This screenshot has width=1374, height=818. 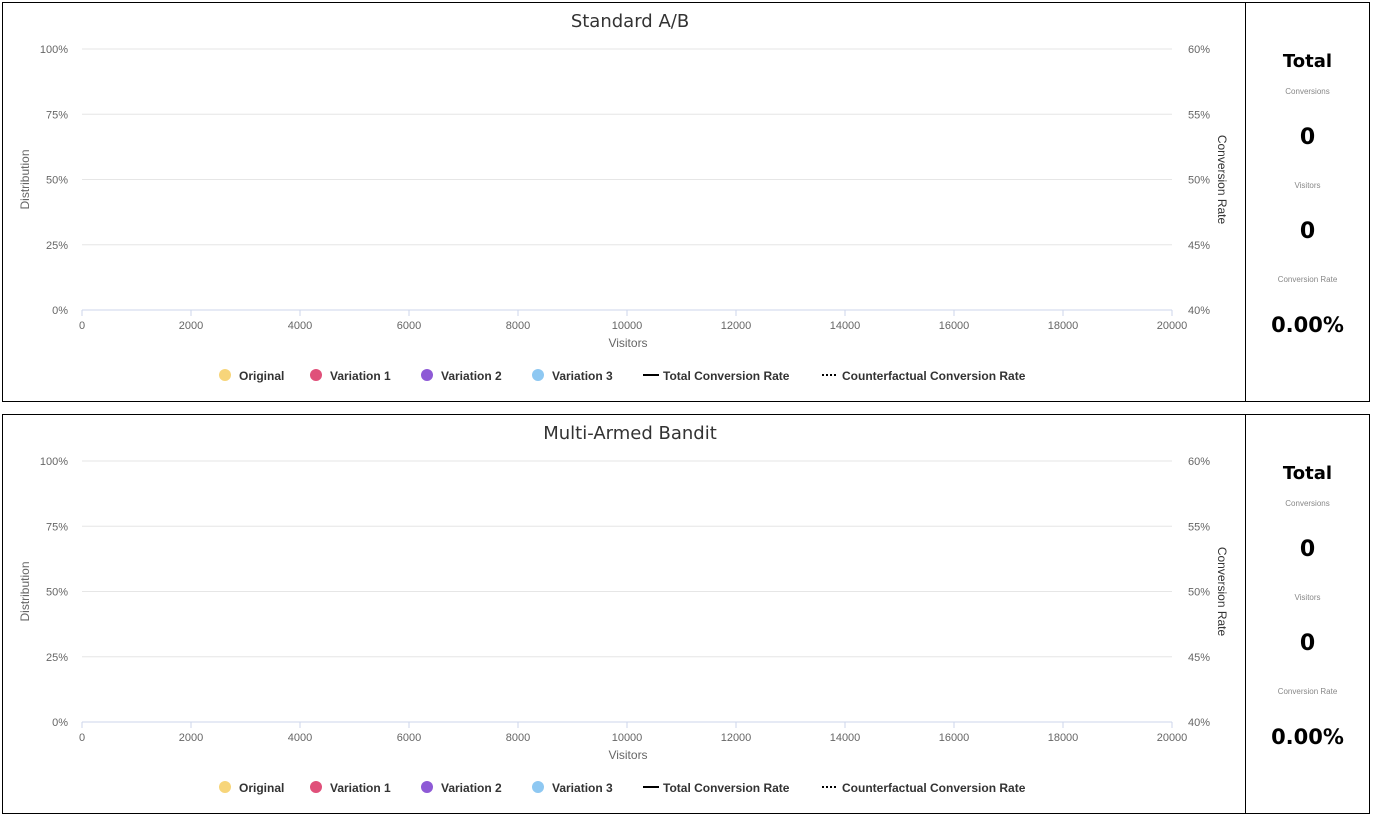 What do you see at coordinates (630, 21) in the screenshot?
I see `chart-title: Standard A/B` at bounding box center [630, 21].